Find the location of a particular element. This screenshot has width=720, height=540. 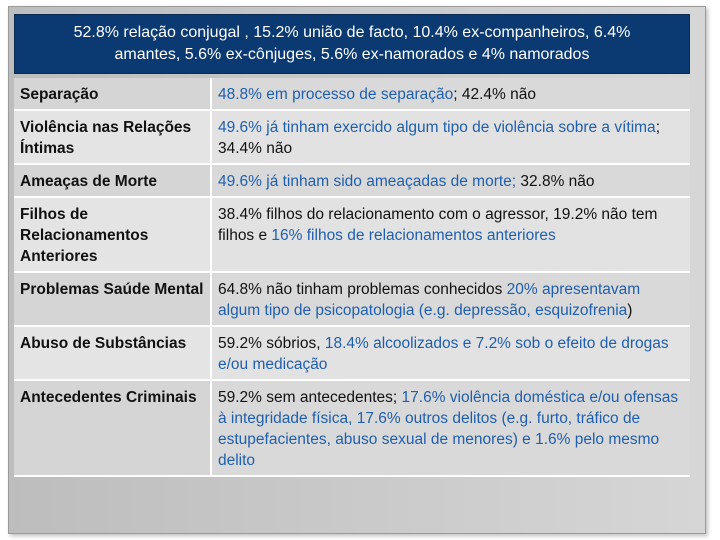

plain-text: ; 42.4% não is located at coordinates (494, 94).